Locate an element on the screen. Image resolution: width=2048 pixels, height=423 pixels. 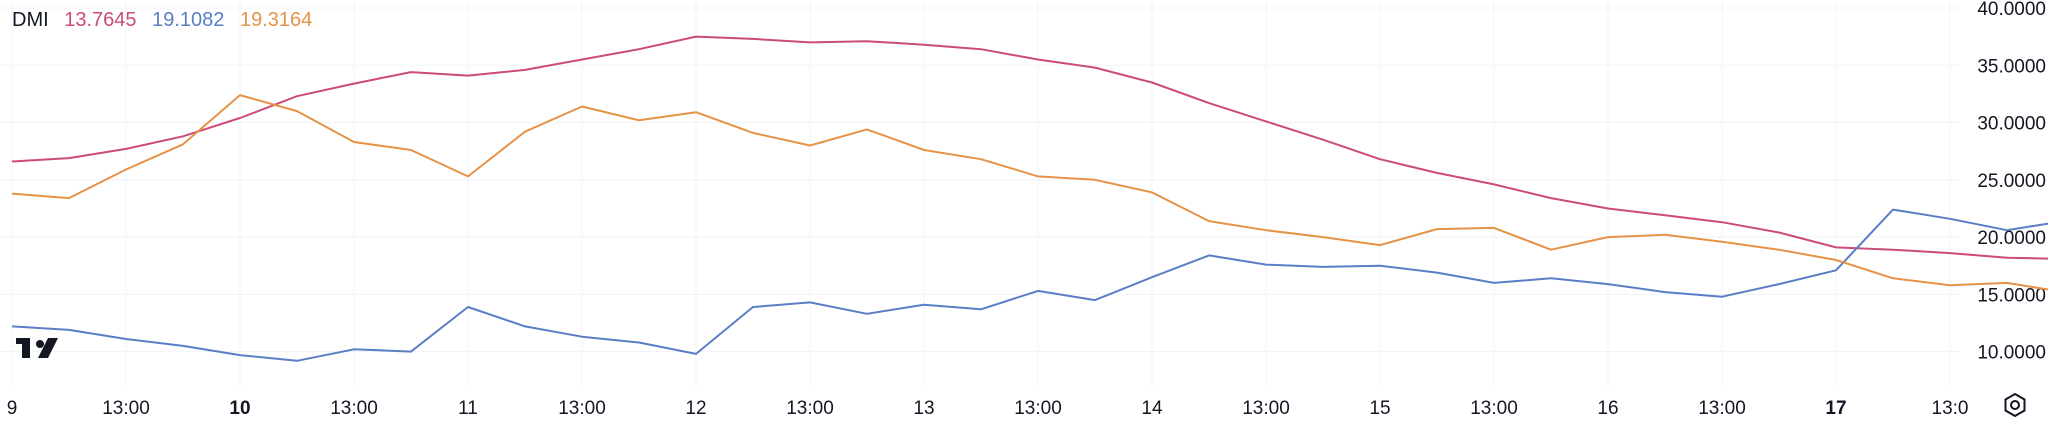
x-tick-label: 15 is located at coordinates (1379, 408).